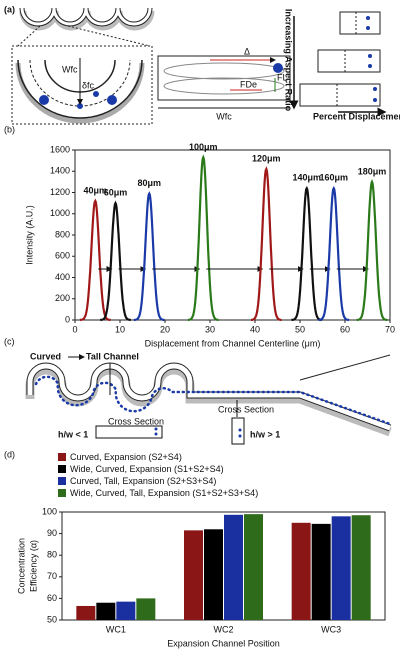 This screenshot has width=400, height=657. What do you see at coordinates (60, 192) in the screenshot?
I see `y-tick-label: 1200` at bounding box center [60, 192].